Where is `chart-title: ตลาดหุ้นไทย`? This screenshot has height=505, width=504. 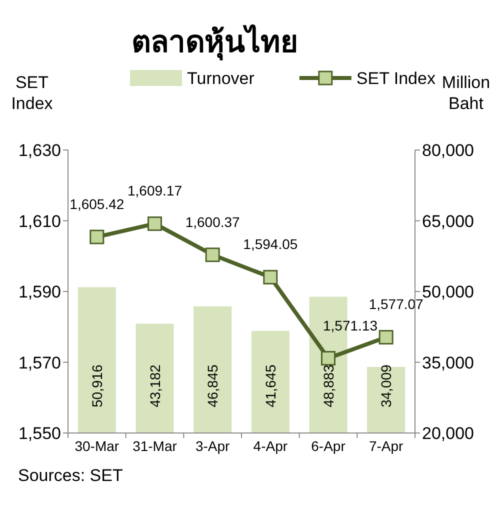
chart-title: ตลาดหุ้นไทย is located at coordinates (215, 42).